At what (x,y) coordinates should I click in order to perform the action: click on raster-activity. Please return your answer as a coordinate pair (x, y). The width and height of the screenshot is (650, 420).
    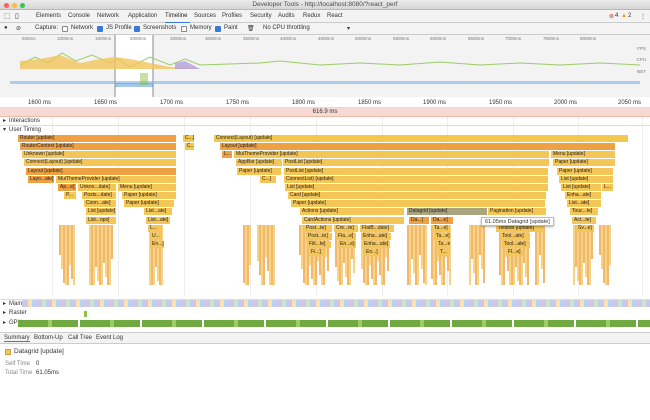
    Looking at the image, I should click on (85, 314).